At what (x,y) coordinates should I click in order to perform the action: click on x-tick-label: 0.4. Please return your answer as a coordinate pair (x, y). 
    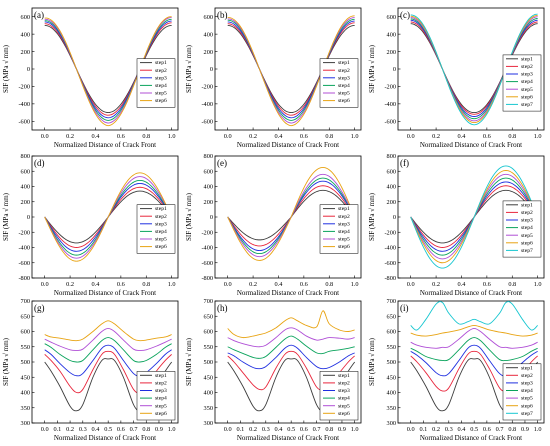
    Looking at the image, I should click on (462, 136).